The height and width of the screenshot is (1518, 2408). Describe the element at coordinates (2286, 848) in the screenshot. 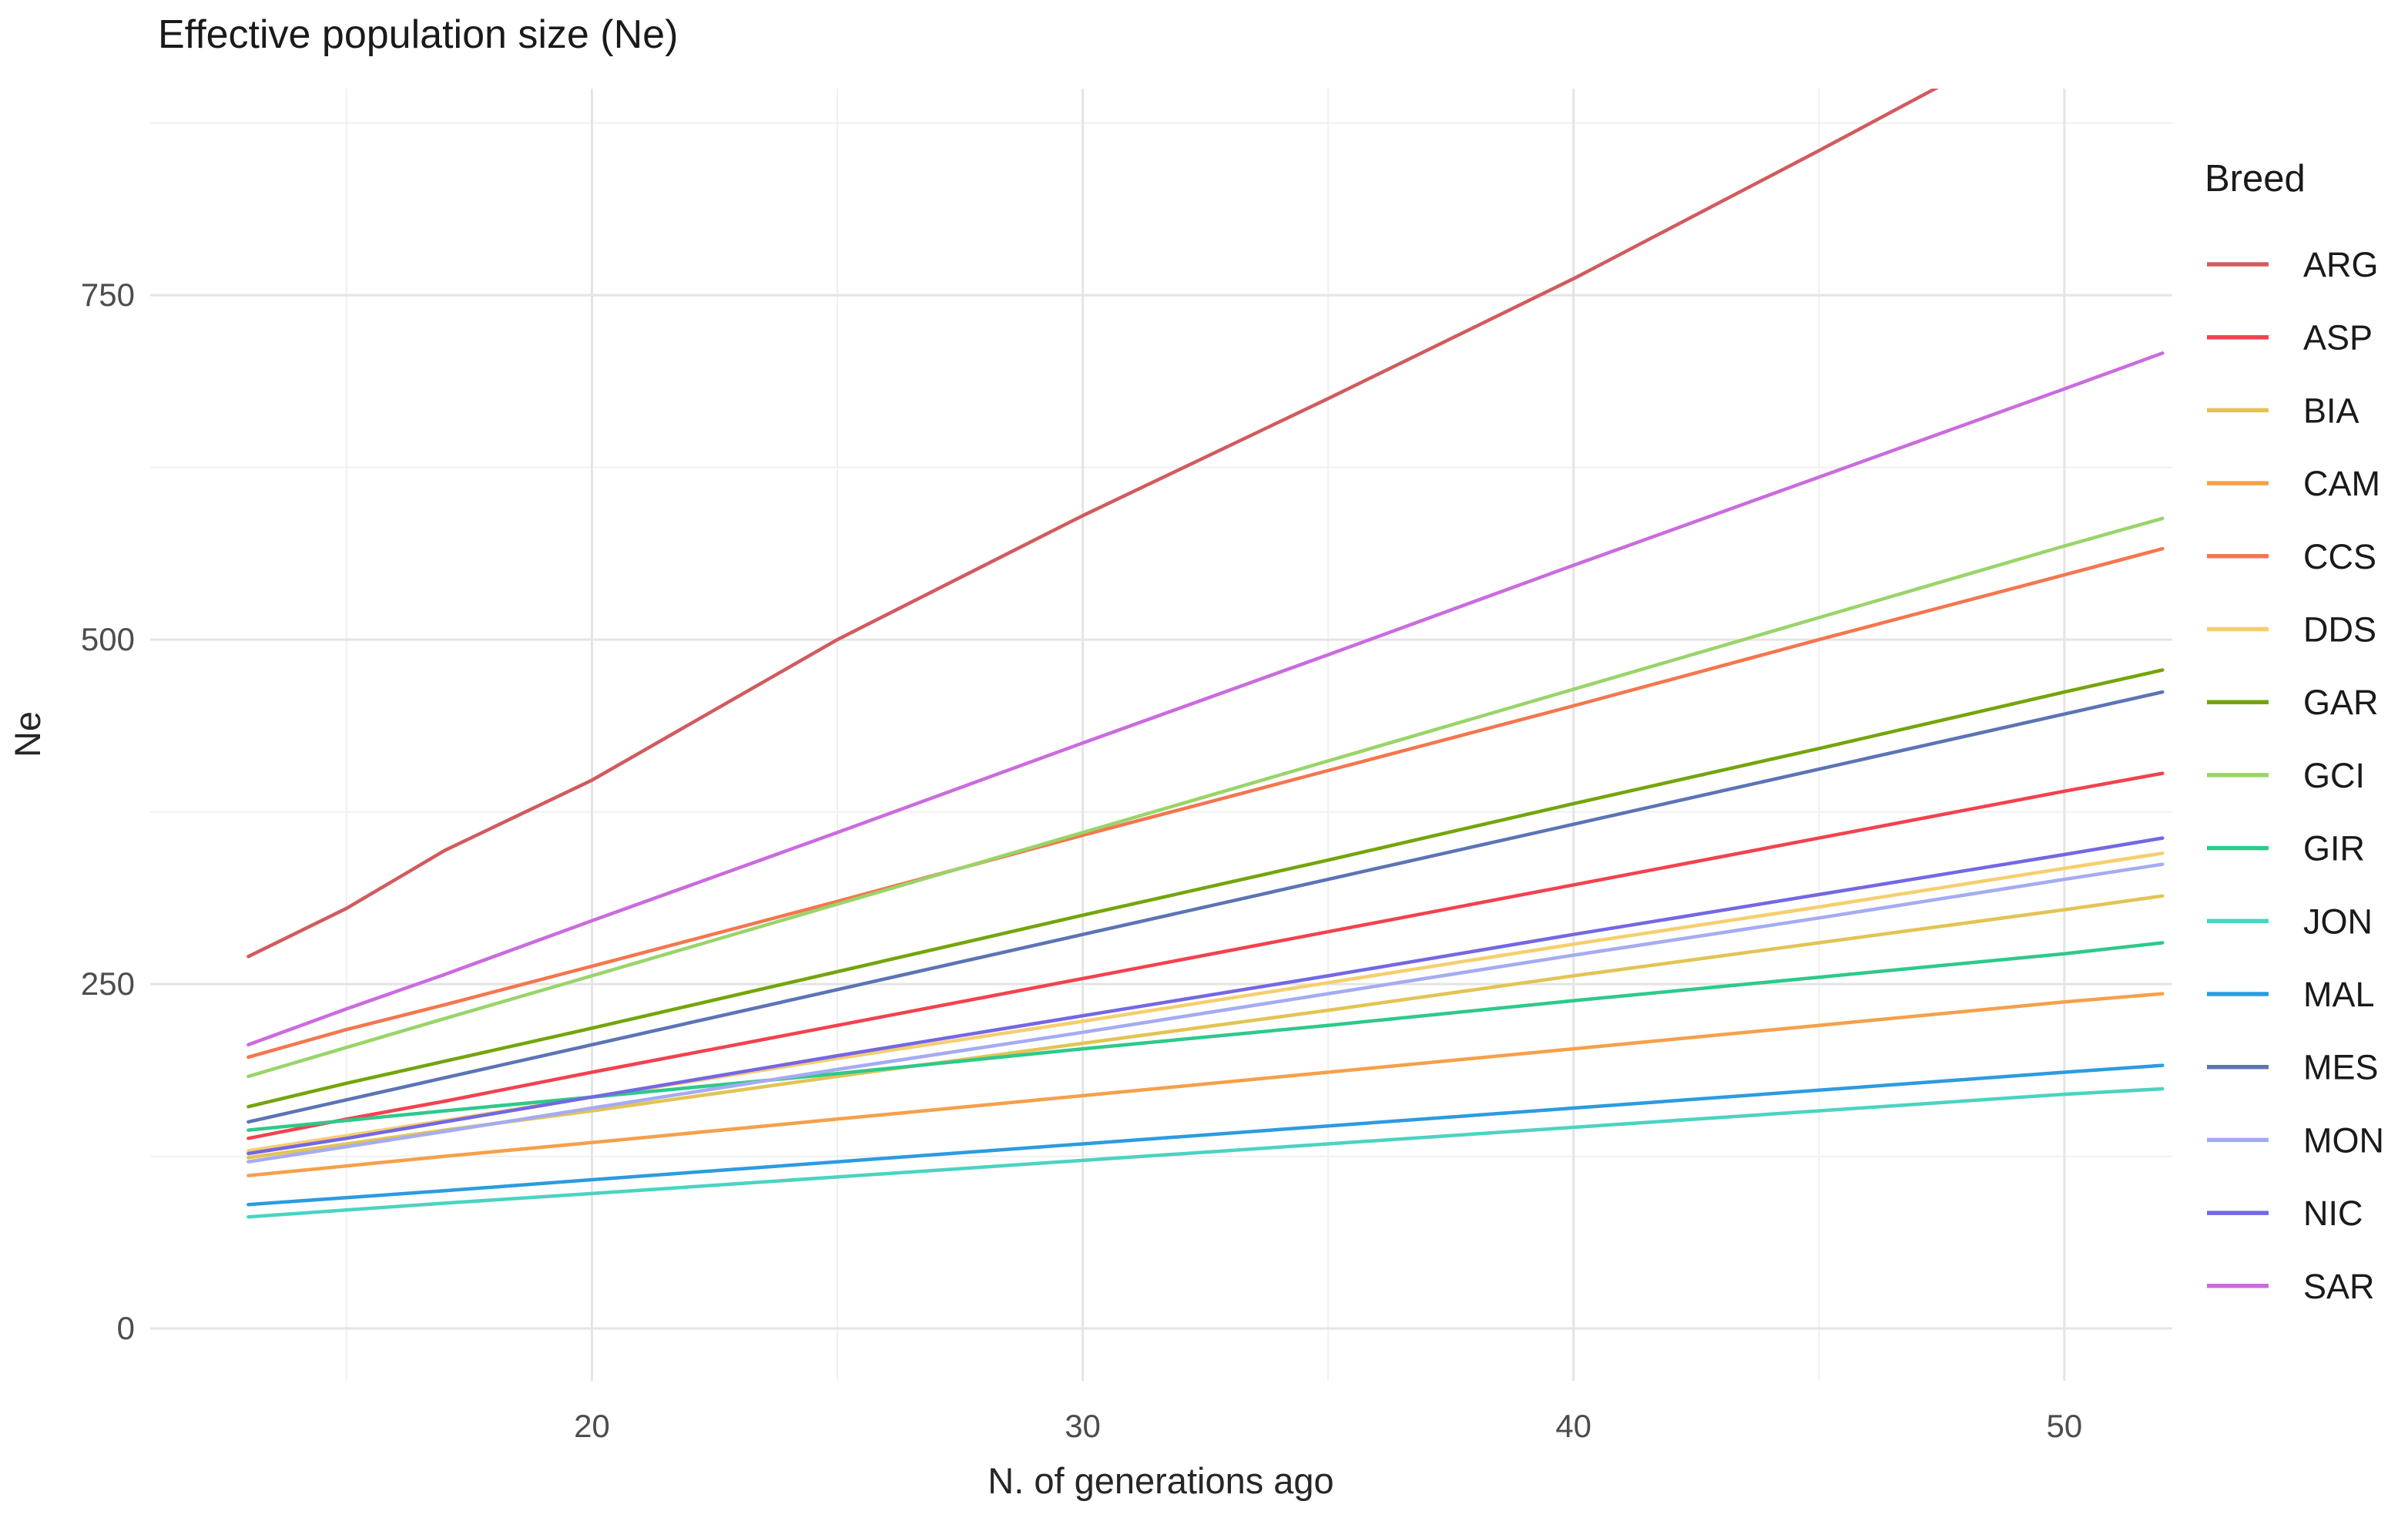

I see `legend-item-GIR: GIR` at that location.